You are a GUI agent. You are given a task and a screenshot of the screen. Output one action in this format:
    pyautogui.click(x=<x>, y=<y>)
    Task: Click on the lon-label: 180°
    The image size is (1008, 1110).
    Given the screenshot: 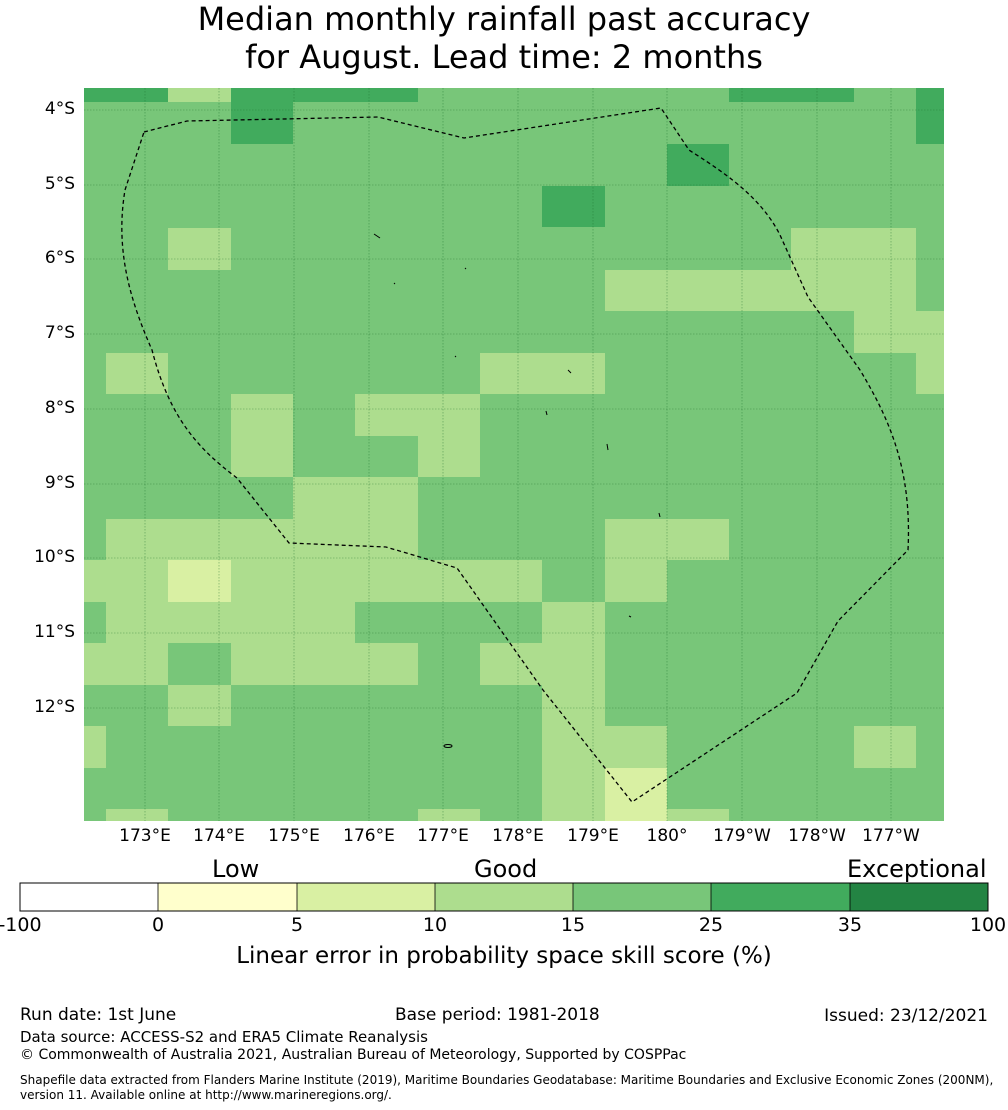 What is the action you would take?
    pyautogui.click(x=667, y=836)
    